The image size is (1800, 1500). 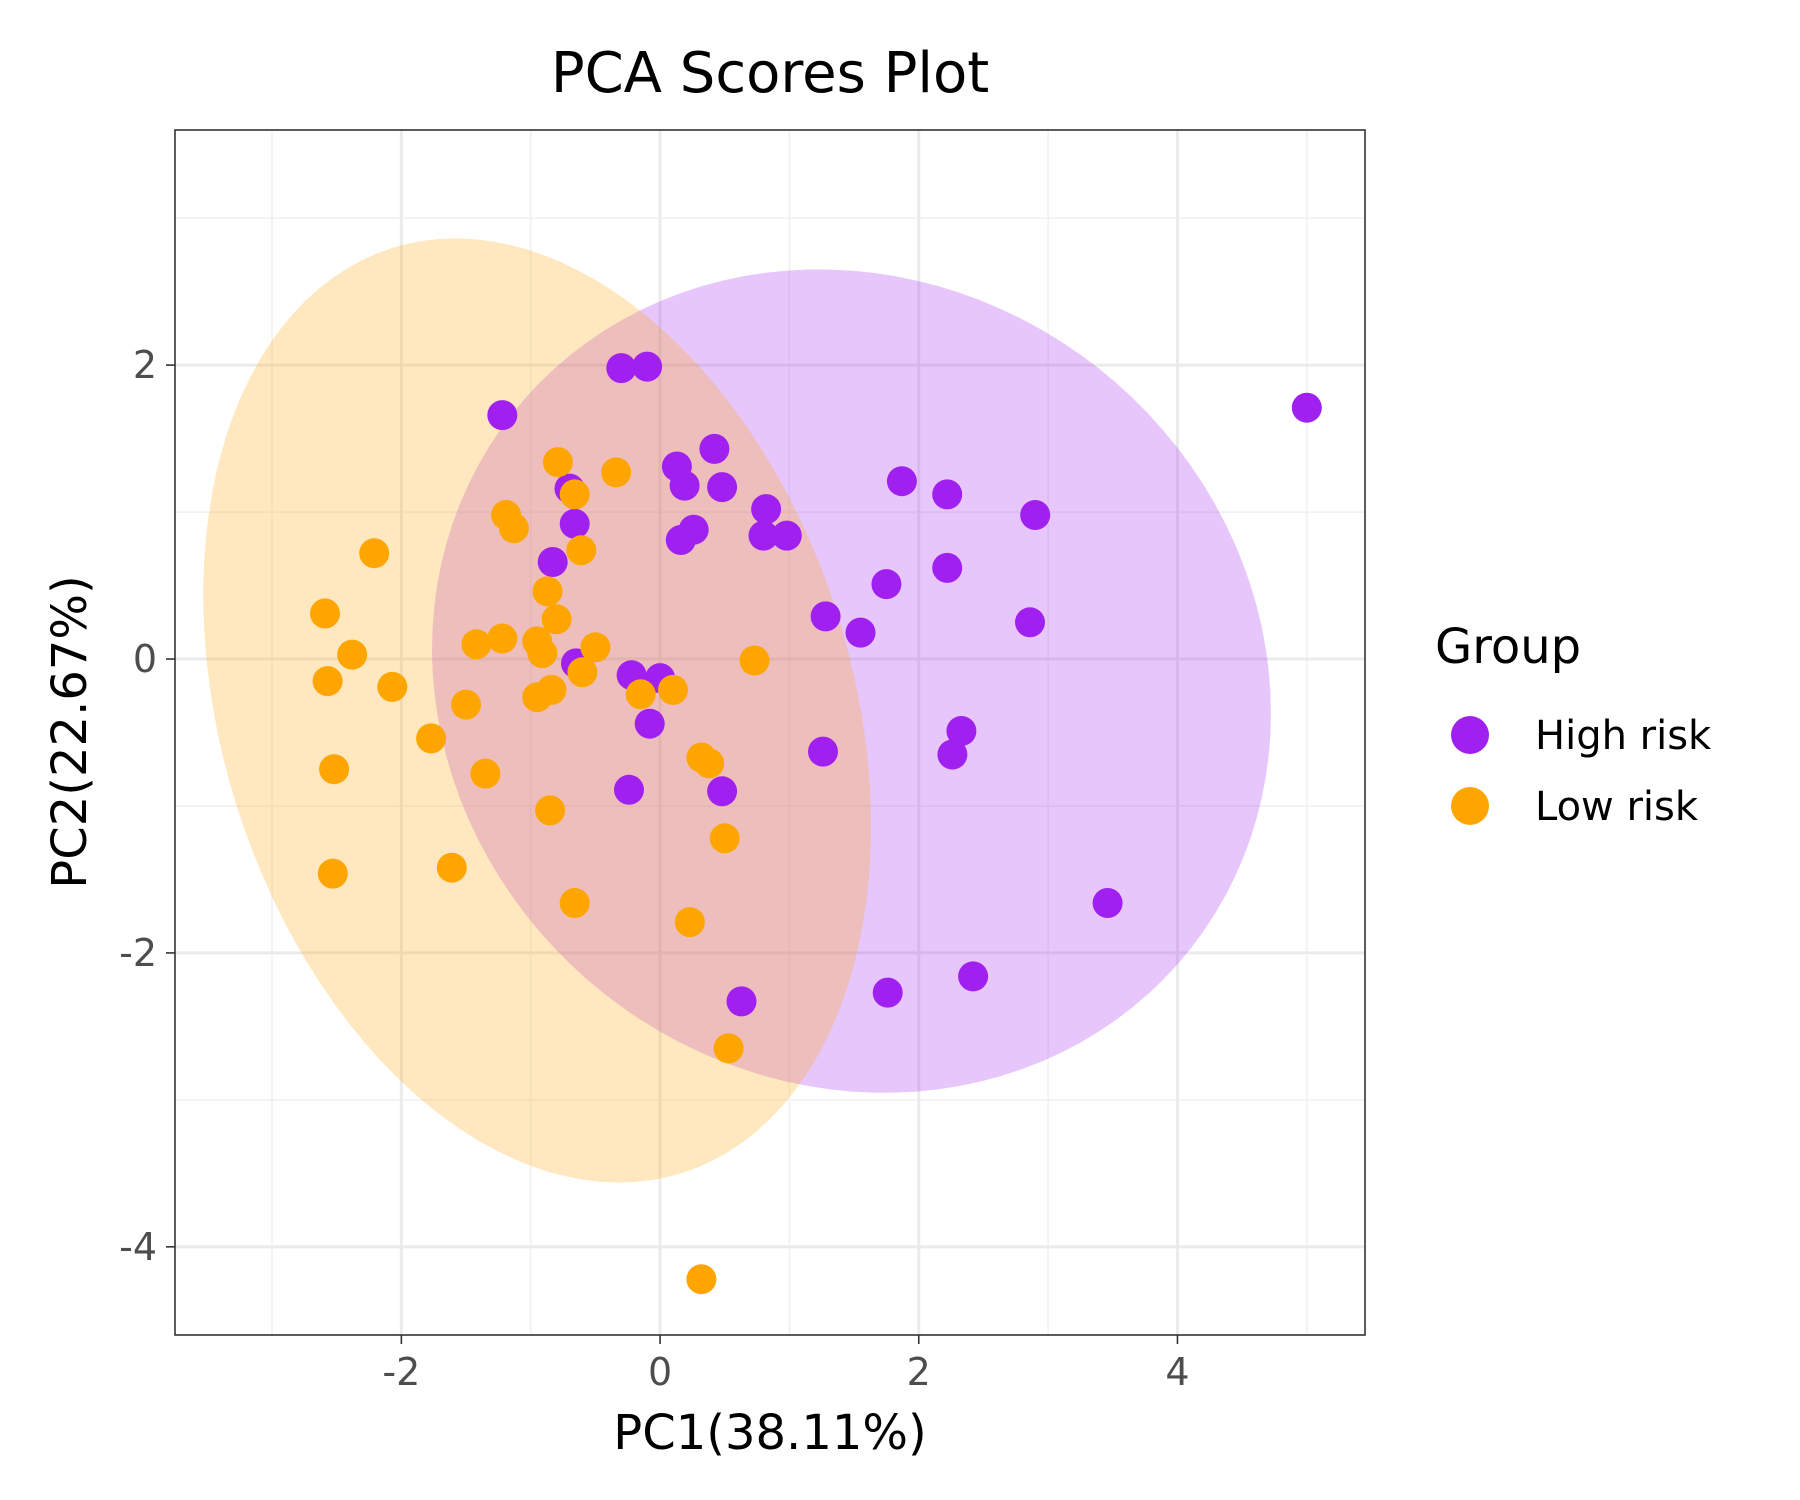 I want to click on y-tick-label: 0, so click(x=145, y=659).